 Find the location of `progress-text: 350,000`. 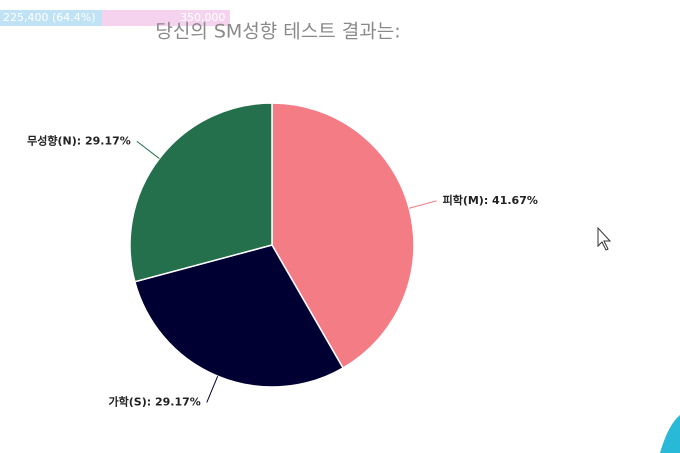

progress-text: 350,000 is located at coordinates (203, 17).